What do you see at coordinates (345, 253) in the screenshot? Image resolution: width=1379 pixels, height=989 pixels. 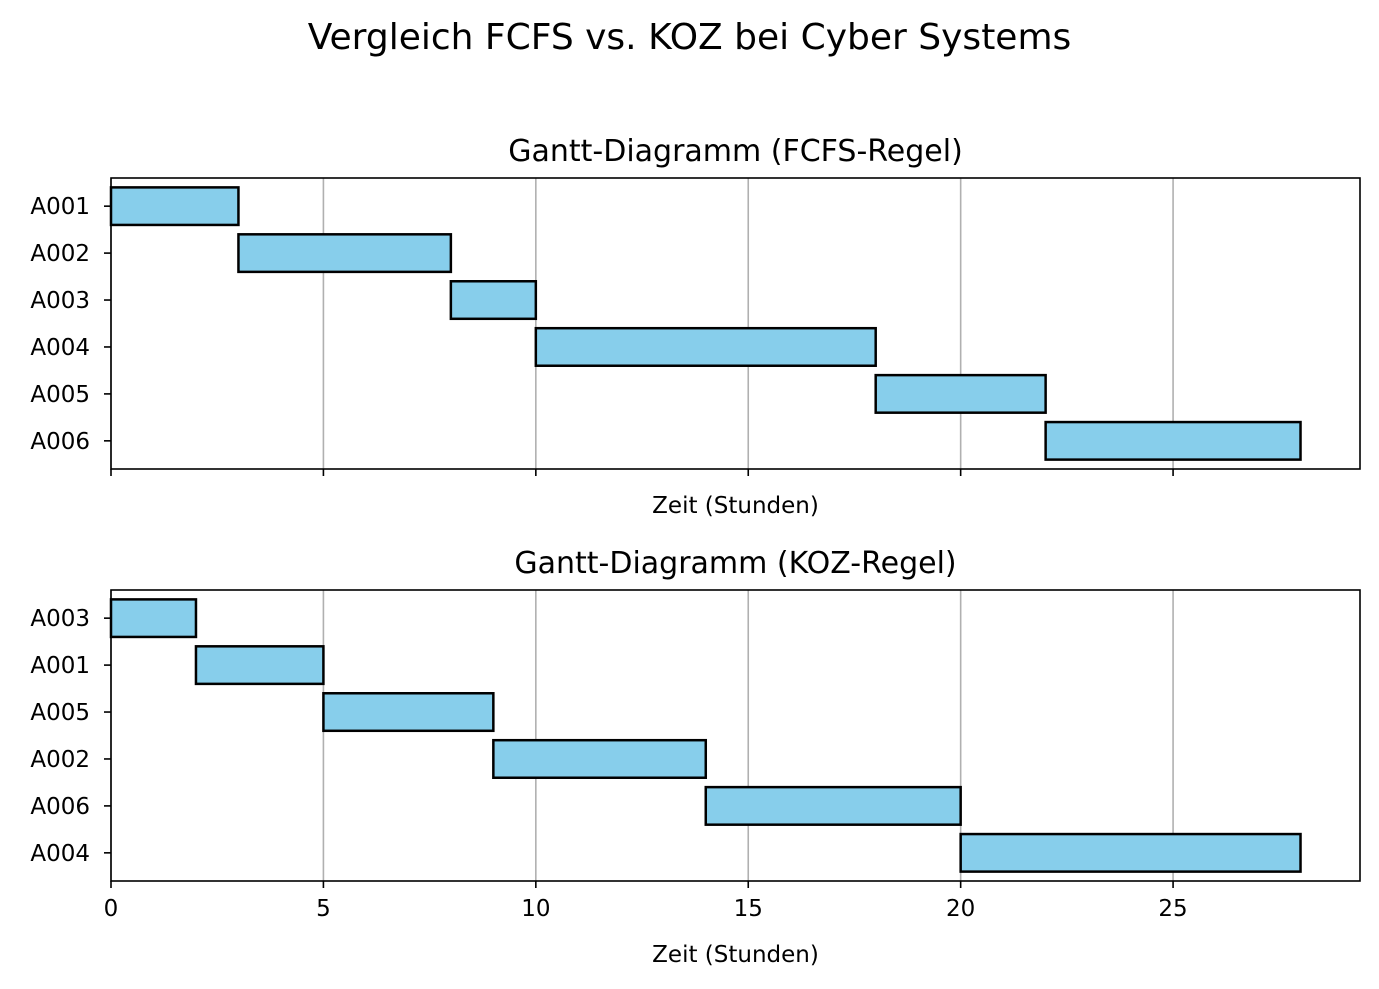 I see `fcfs-bar-a002` at bounding box center [345, 253].